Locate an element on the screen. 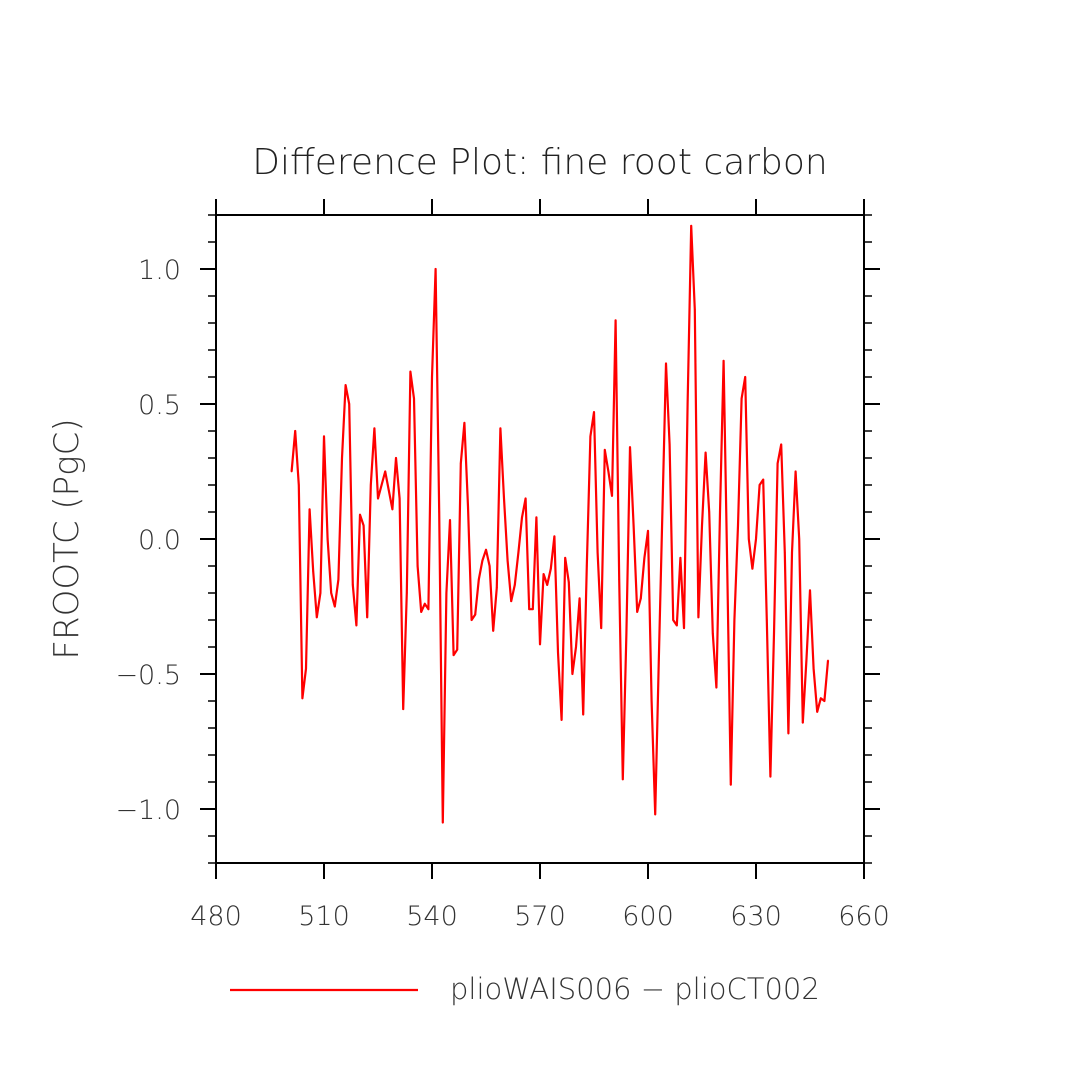 The width and height of the screenshot is (1080, 1080). legend-label: plioWAIS006 − plioCT002 is located at coordinates (635, 989).